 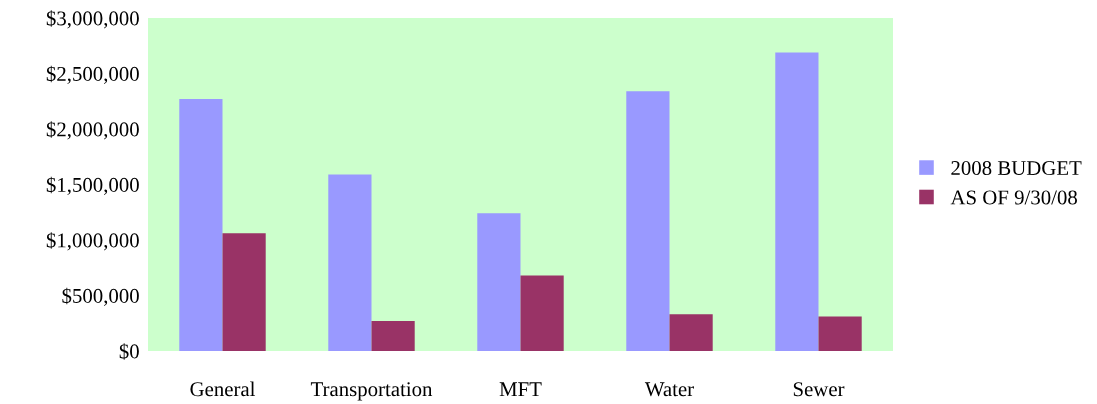 I want to click on legend-label: AS OF 9/30/08, so click(x=1013, y=197).